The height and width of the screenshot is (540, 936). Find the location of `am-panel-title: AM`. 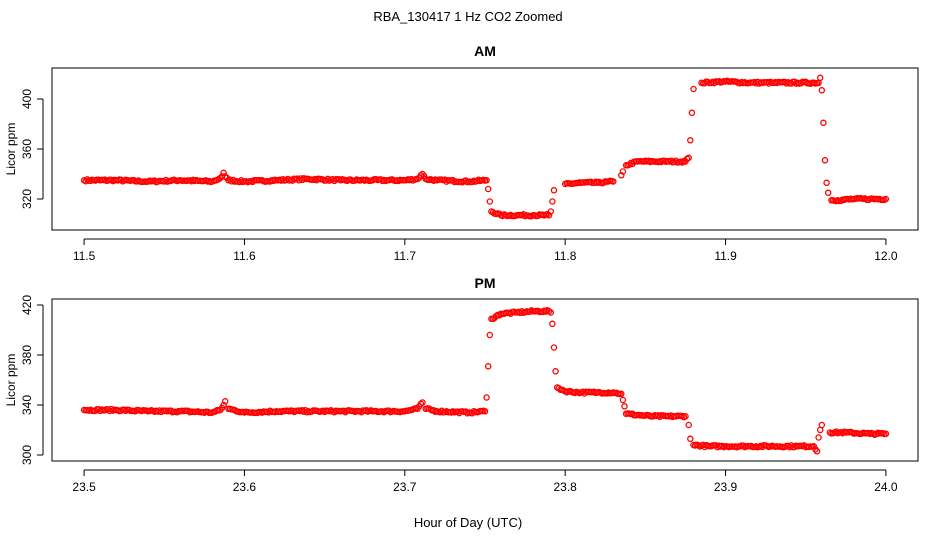

am-panel-title: AM is located at coordinates (485, 51).